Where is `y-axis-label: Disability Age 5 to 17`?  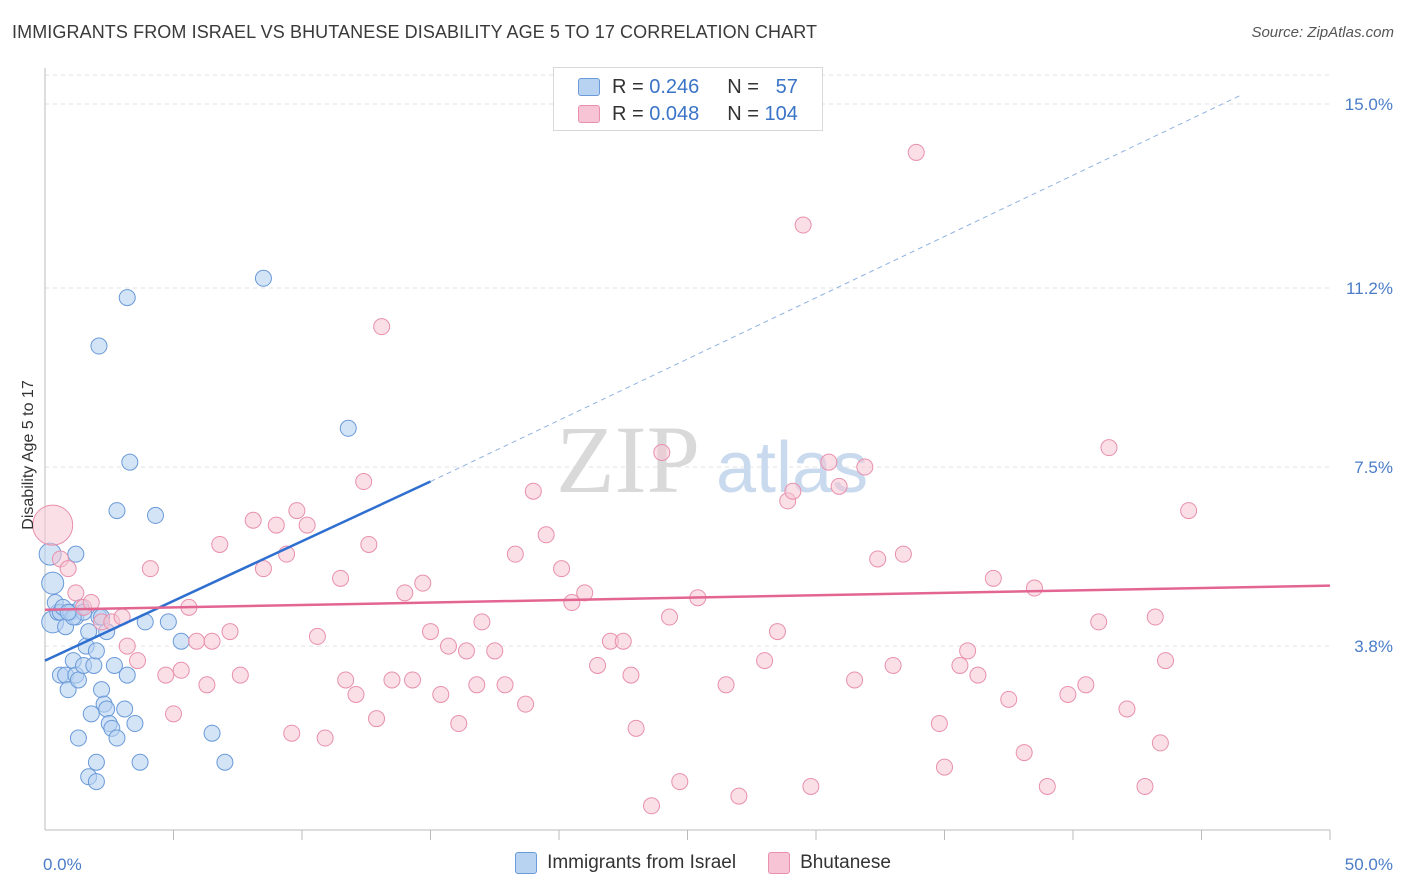 y-axis-label: Disability Age 5 to 17 is located at coordinates (28, 455).